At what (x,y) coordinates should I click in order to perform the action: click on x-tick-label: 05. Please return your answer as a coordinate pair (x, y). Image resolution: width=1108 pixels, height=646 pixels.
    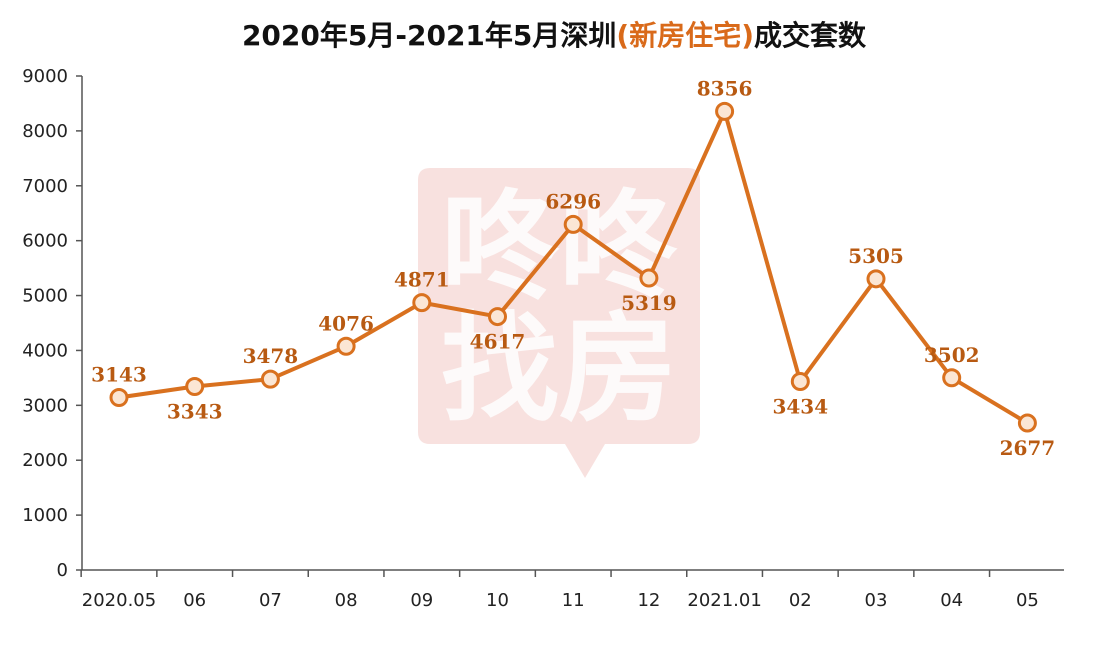
    Looking at the image, I should click on (1027, 600).